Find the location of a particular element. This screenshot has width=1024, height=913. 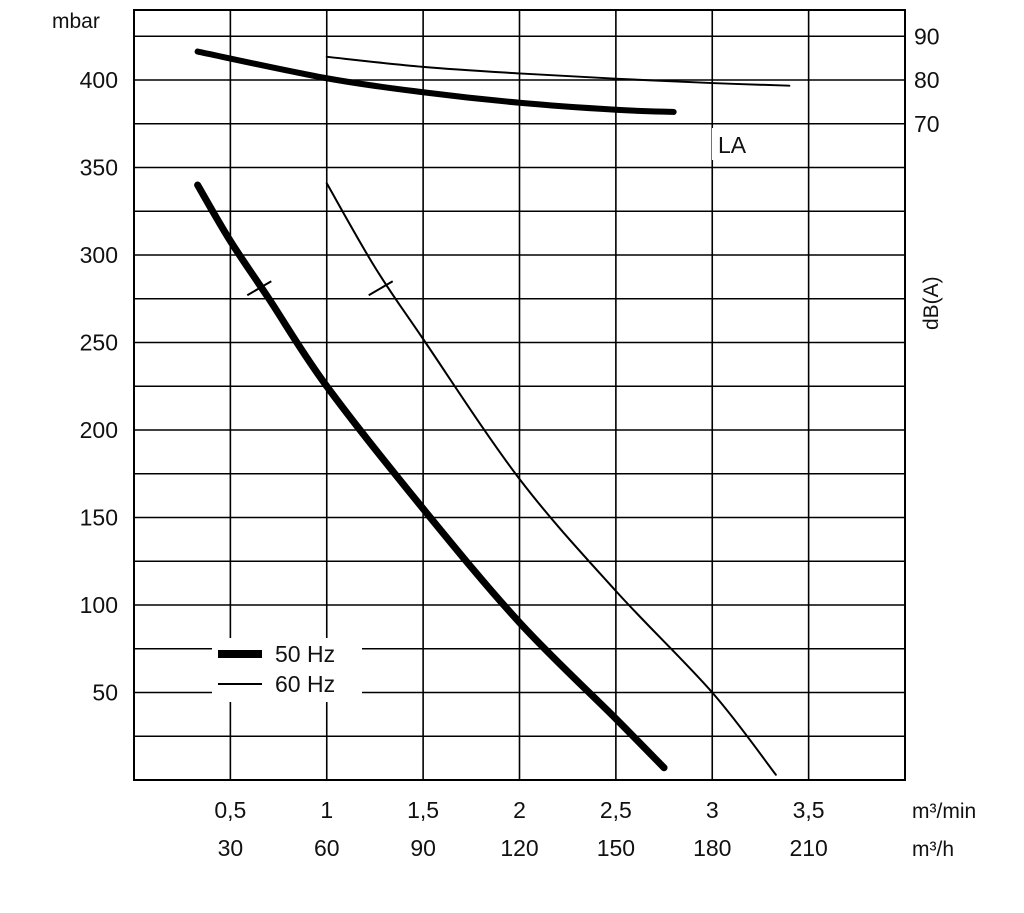

legend-background is located at coordinates (287, 670).